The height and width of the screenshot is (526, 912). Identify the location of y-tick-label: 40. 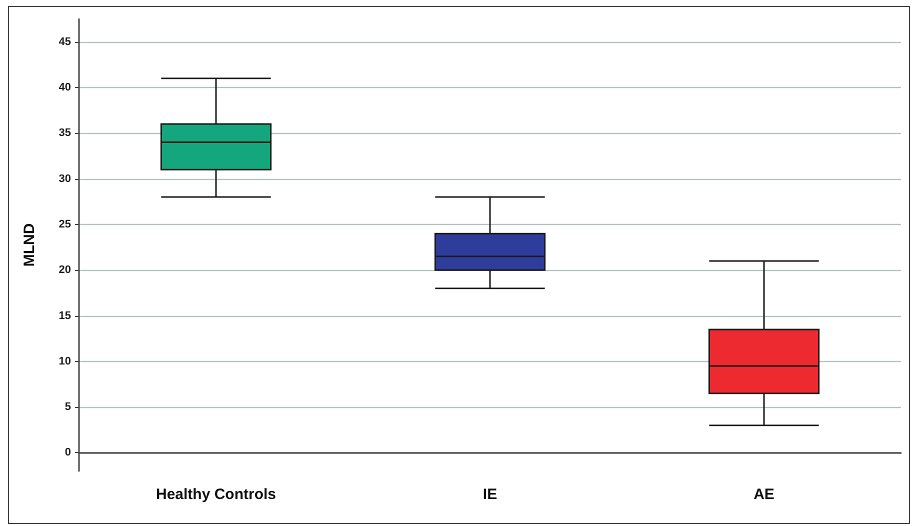
(64, 87).